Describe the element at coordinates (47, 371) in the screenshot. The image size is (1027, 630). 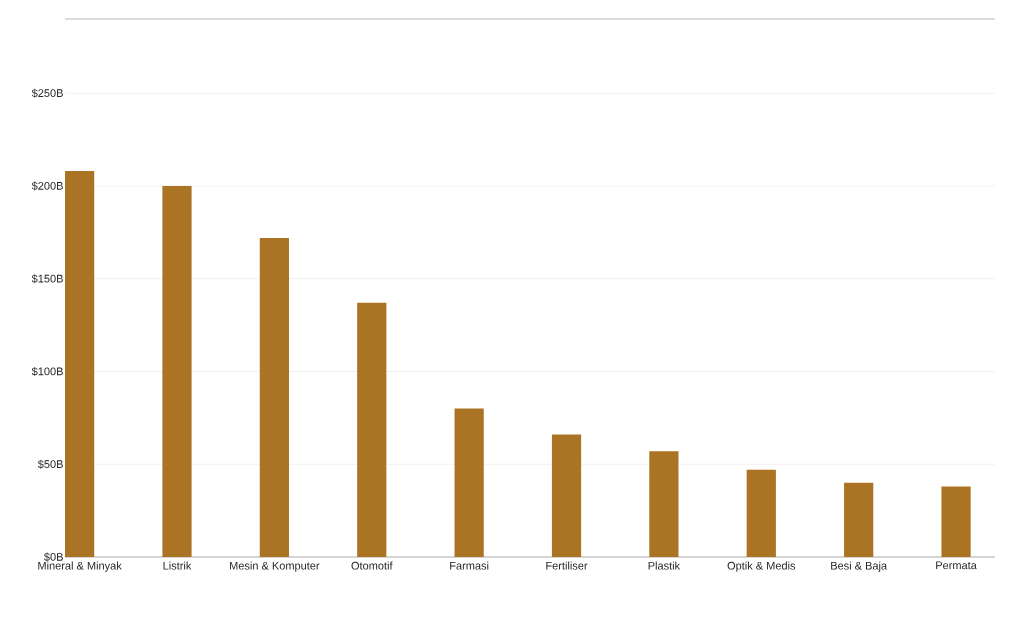
I see `y-tick-label: $100B` at that location.